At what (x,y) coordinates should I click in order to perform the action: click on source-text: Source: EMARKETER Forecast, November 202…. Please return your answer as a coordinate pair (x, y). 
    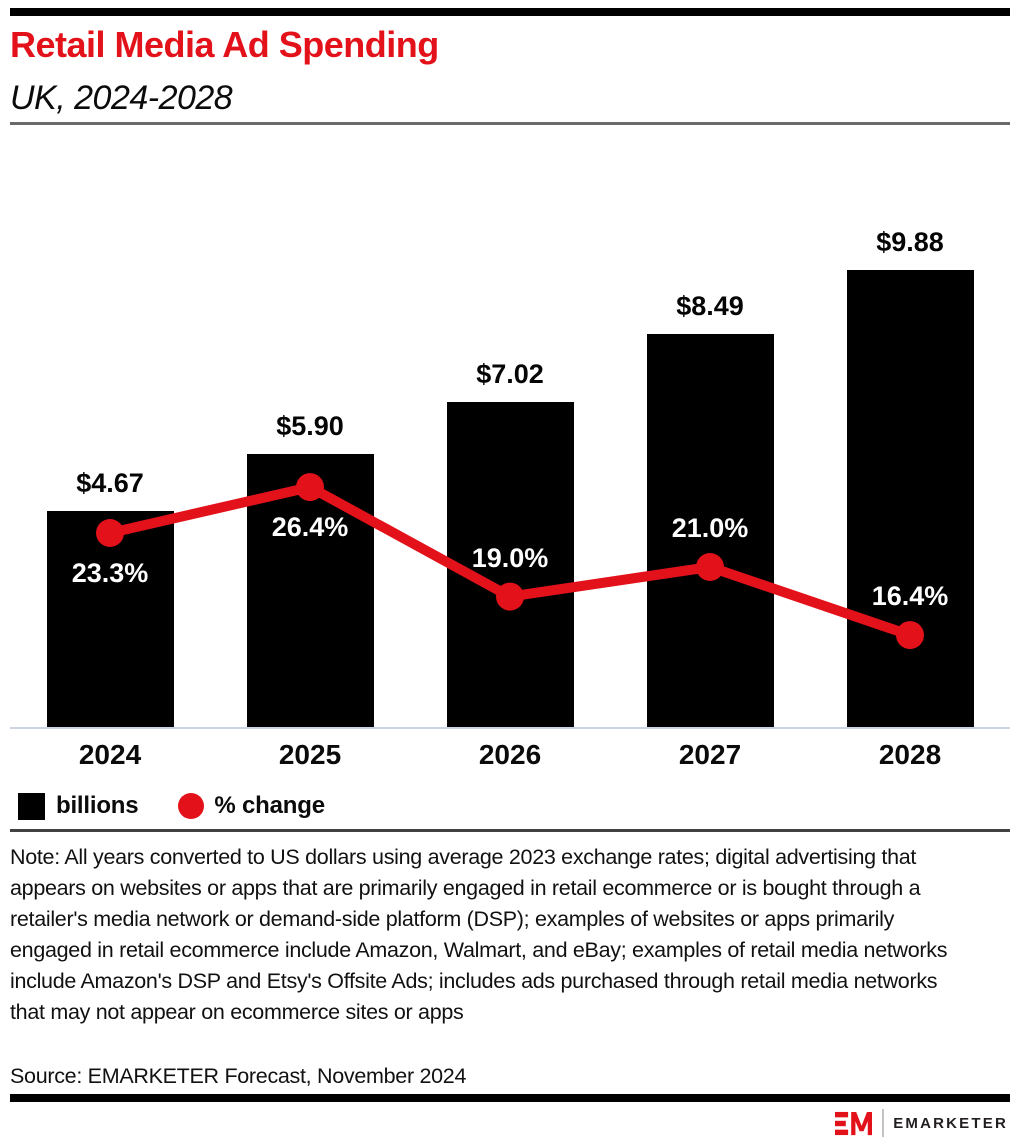
    Looking at the image, I should click on (238, 1076).